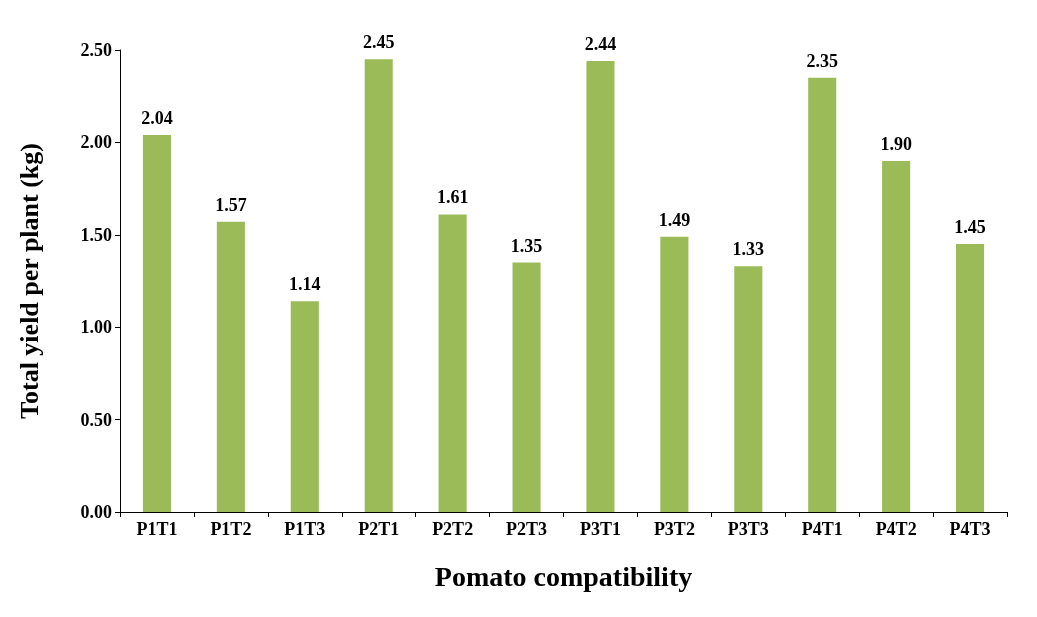  Describe the element at coordinates (970, 529) in the screenshot. I see `x-tick-label: P4T3` at that location.